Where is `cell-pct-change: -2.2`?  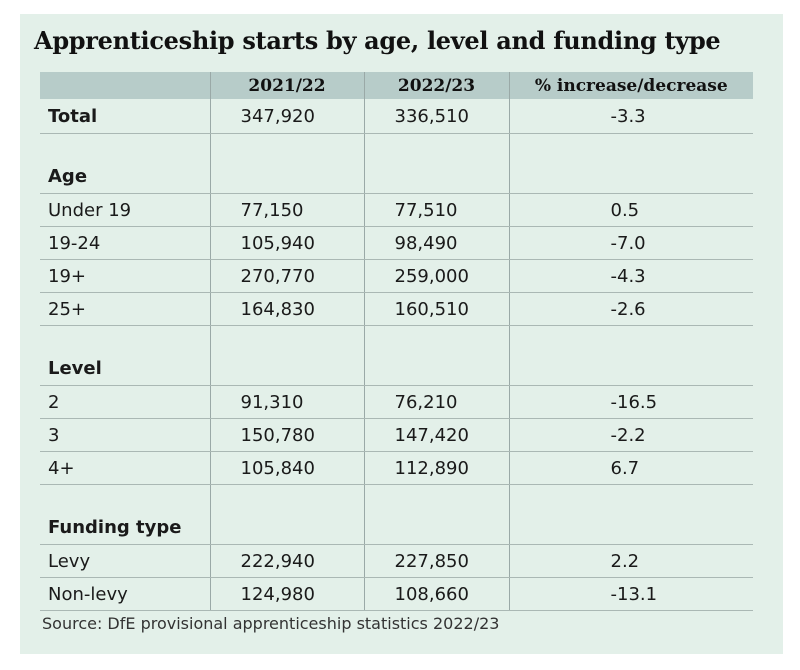 cell-pct-change: -2.2 is located at coordinates (630, 435).